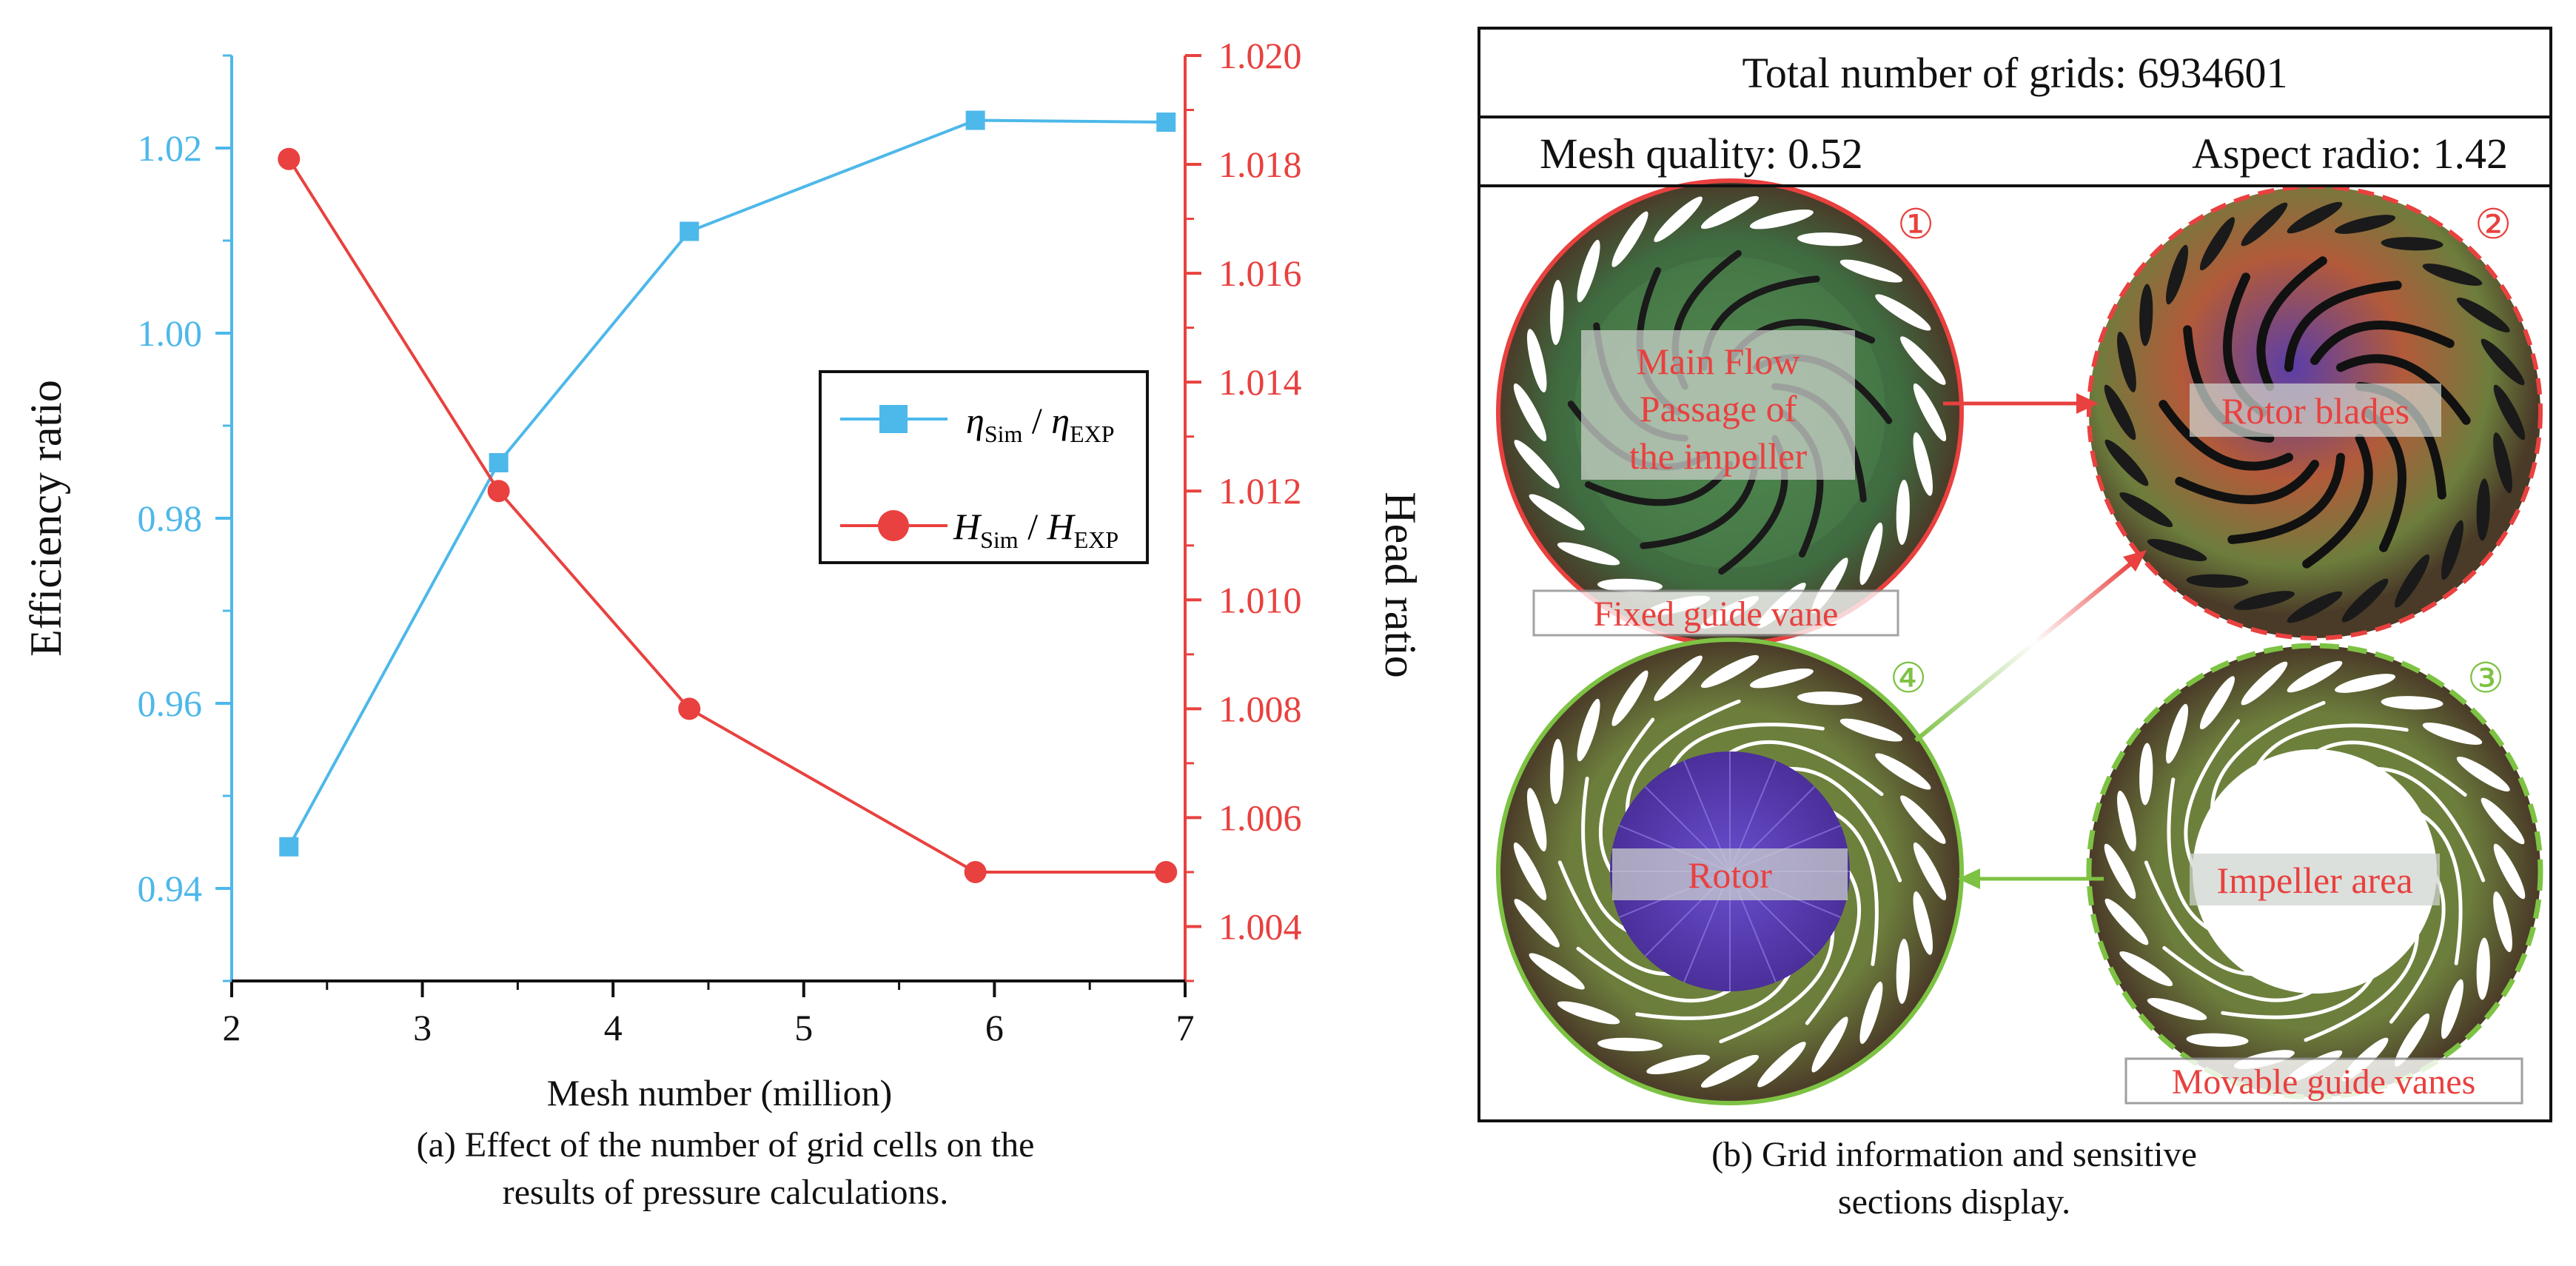 The image size is (2576, 1266). I want to click on right-tick-label: 1.018, so click(1260, 164).